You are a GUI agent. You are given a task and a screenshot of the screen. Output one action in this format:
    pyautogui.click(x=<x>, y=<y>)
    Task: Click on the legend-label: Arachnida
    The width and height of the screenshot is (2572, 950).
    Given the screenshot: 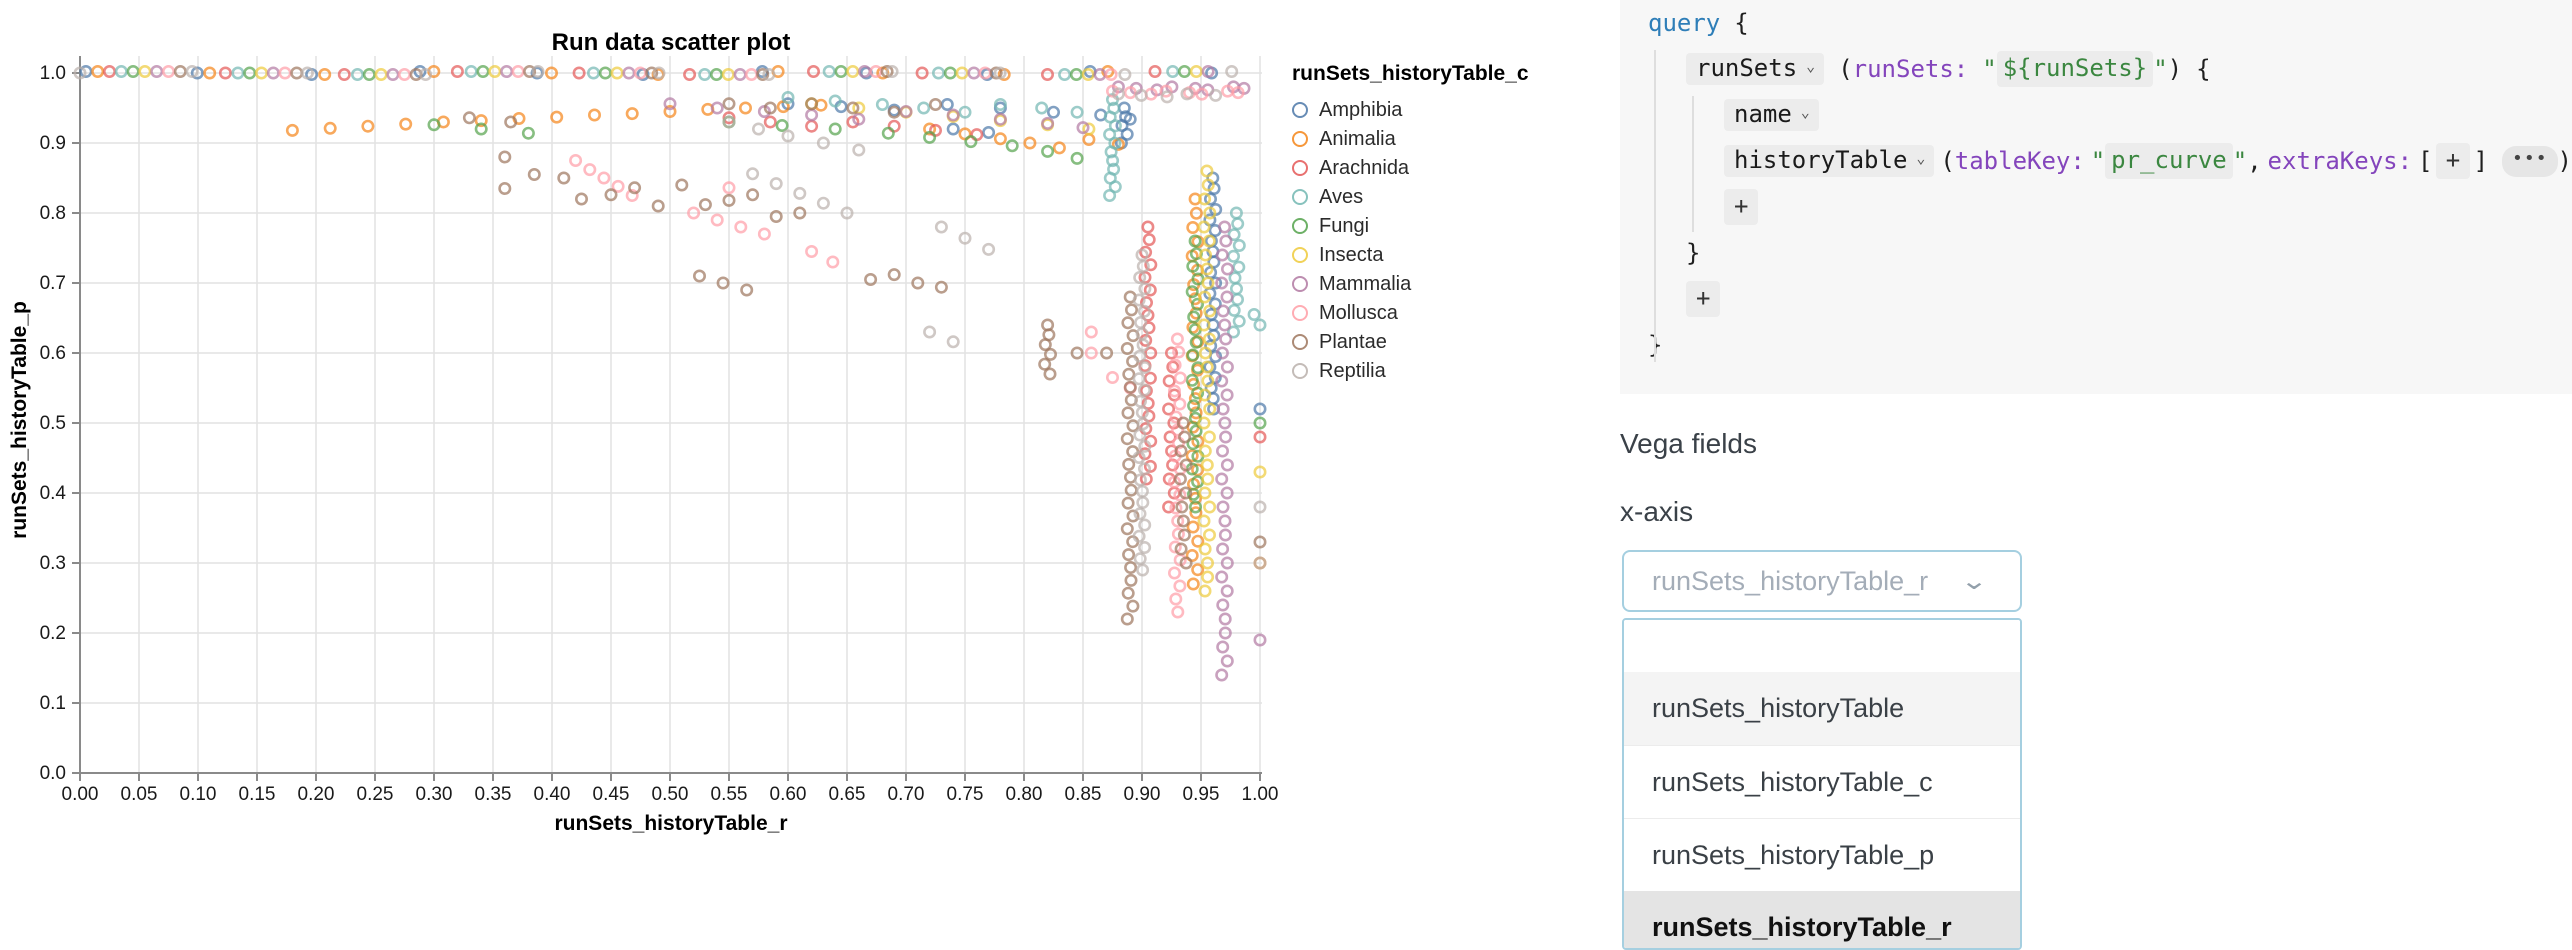 What is the action you would take?
    pyautogui.click(x=1364, y=167)
    